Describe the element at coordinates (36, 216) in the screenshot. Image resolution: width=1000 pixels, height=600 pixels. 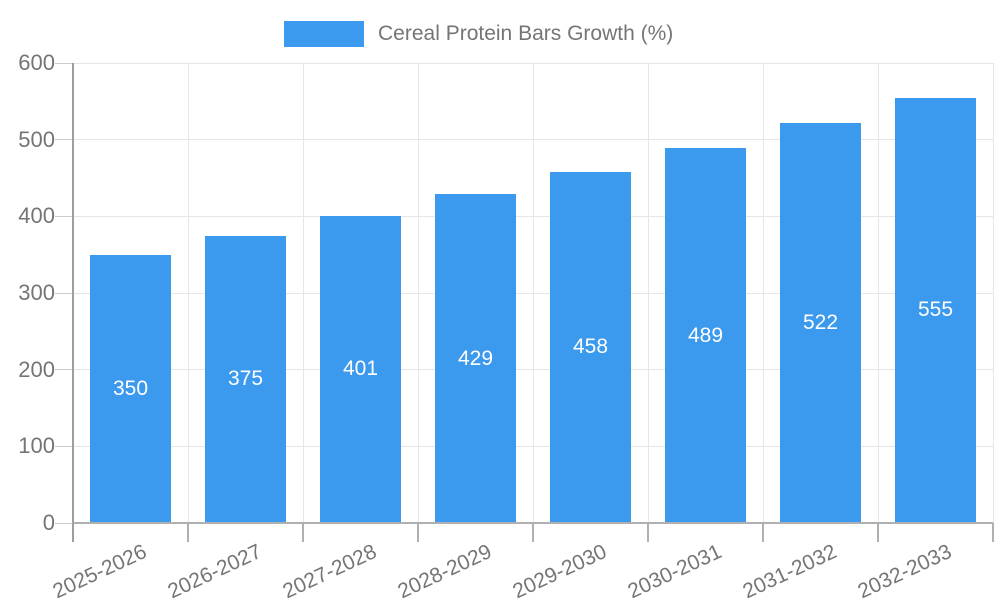
I see `y-axis-label: 400` at that location.